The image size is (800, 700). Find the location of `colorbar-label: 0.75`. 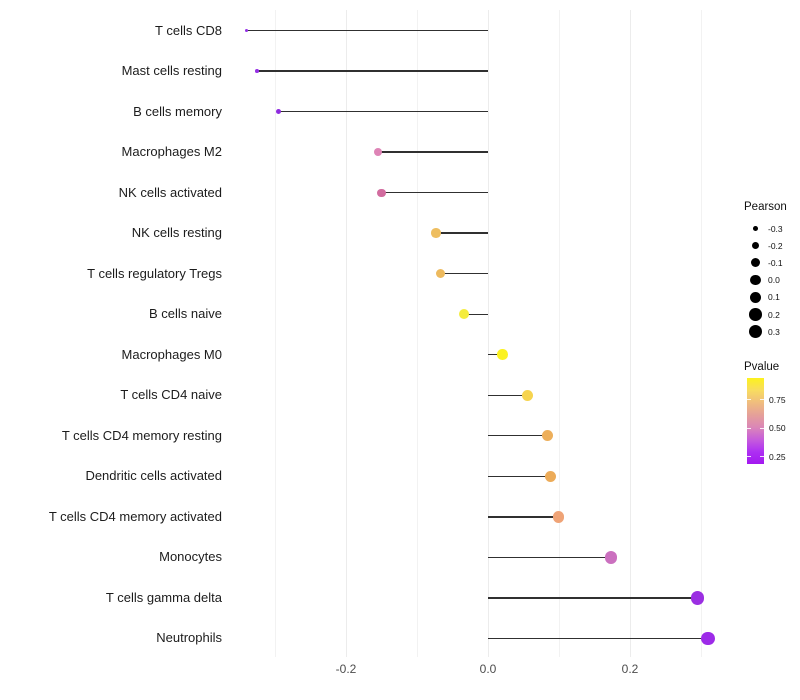

colorbar-label: 0.75 is located at coordinates (777, 399).